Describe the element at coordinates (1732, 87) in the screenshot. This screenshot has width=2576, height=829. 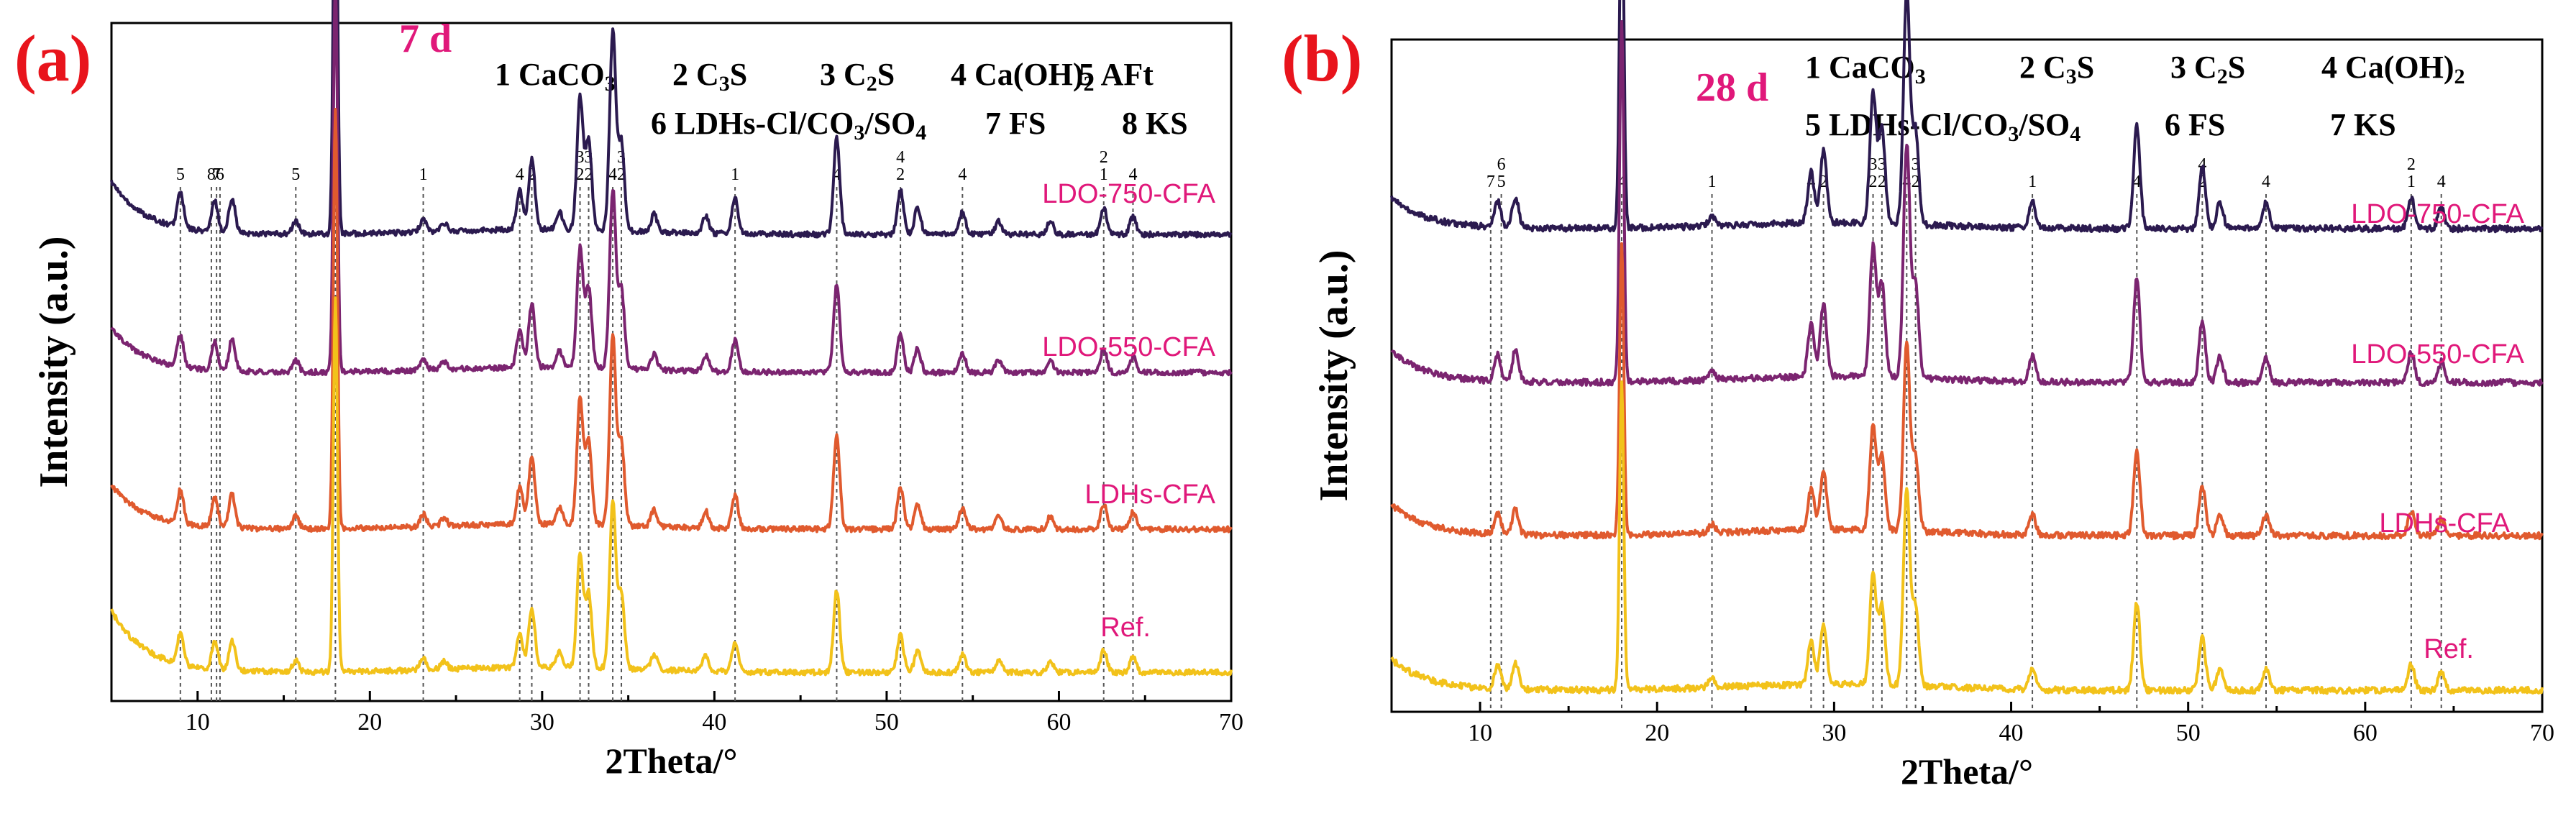
I see `curing-age-label: 28 d` at that location.